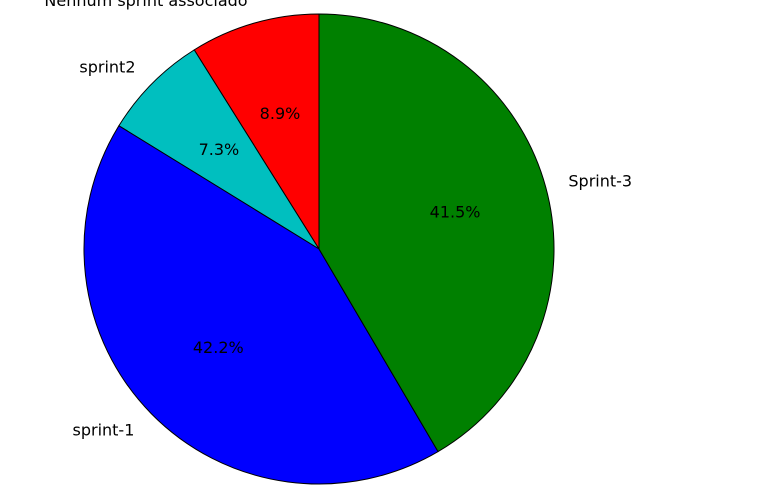 The image size is (769, 500). What do you see at coordinates (145, 5) in the screenshot?
I see `pie-slice-label-0: Nenhum sprint associado` at bounding box center [145, 5].